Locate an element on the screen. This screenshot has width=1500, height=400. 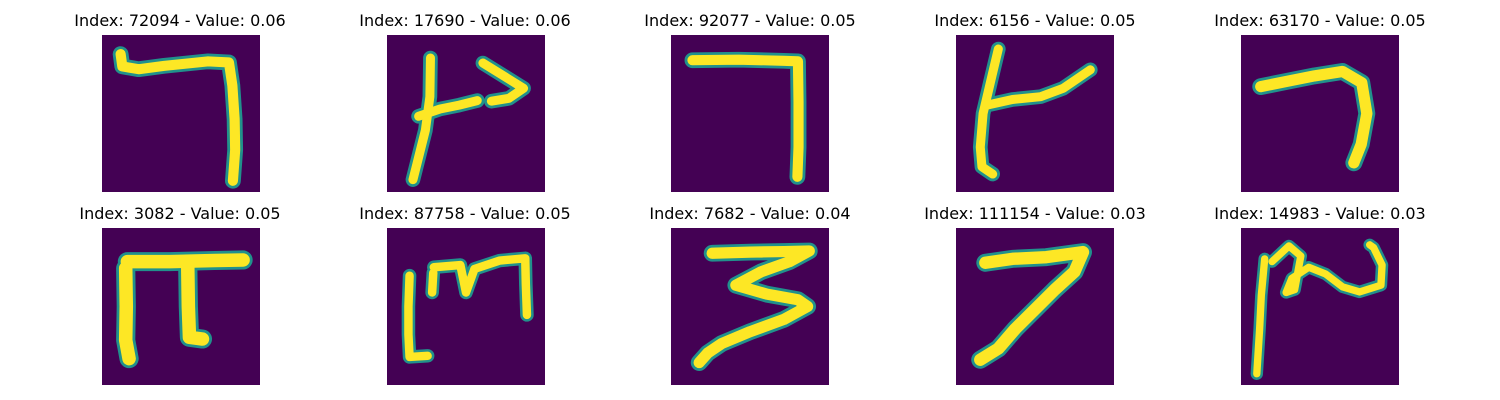
grid-cell: Index: 72094 - Value: 0.06 is located at coordinates (180, 96).